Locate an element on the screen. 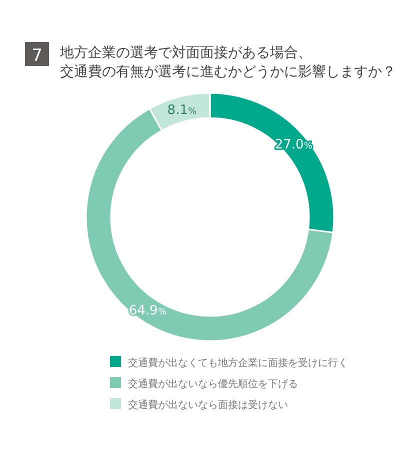  annotation: 7 is located at coordinates (37, 54).